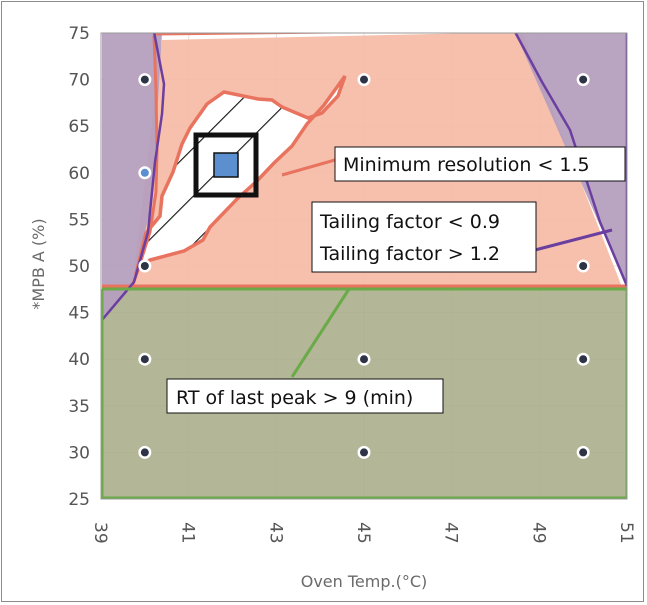  I want to click on y-tick-label: 75, so click(79, 34).